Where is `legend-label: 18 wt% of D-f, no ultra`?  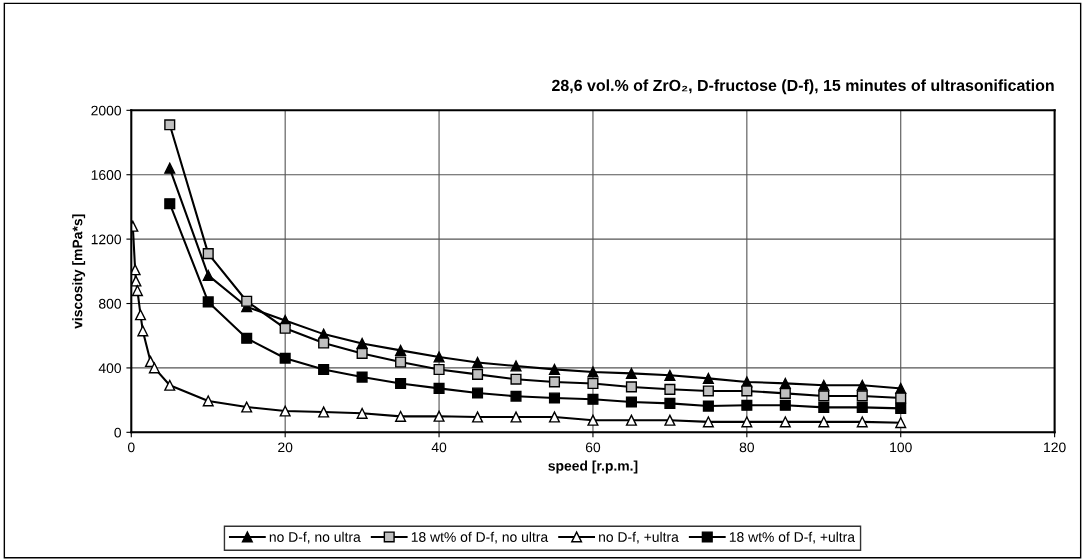
legend-label: 18 wt% of D-f, no ultra is located at coordinates (480, 537).